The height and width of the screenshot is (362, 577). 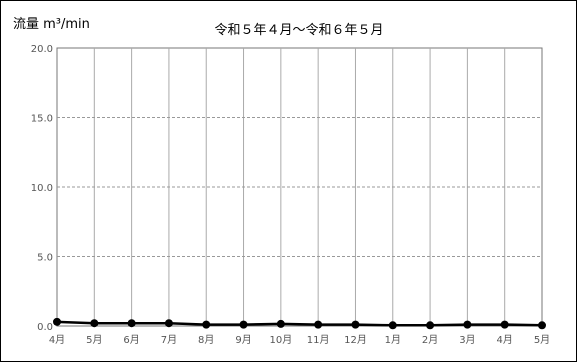 What do you see at coordinates (355, 340) in the screenshot?
I see `x-tick-label: 12月` at bounding box center [355, 340].